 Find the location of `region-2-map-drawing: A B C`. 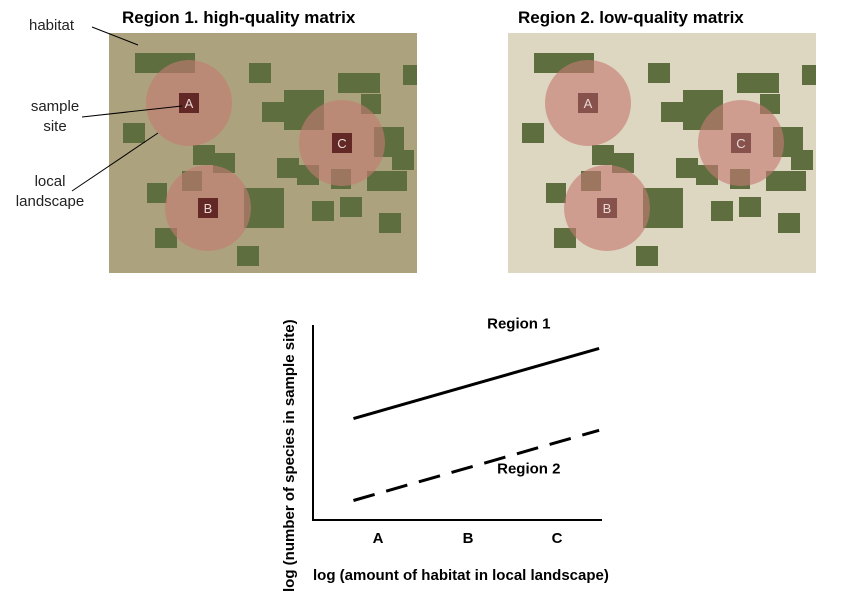

region-2-map-drawing: A B C is located at coordinates (669, 159).